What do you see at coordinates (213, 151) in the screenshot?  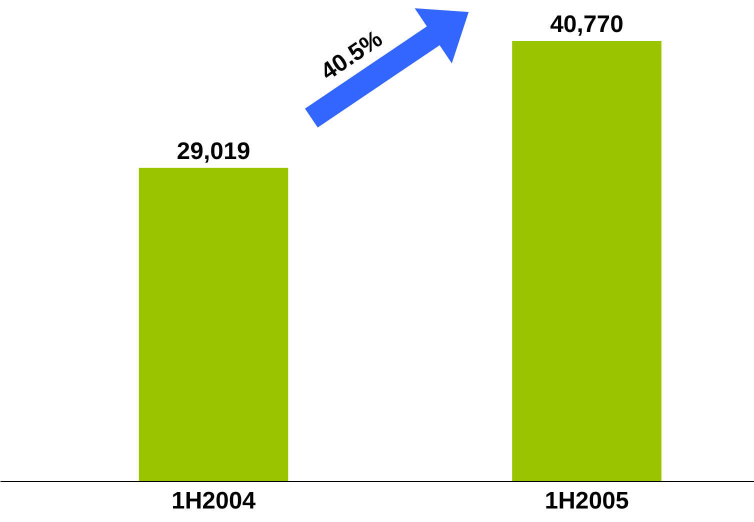 I see `data-label: 29,019` at bounding box center [213, 151].